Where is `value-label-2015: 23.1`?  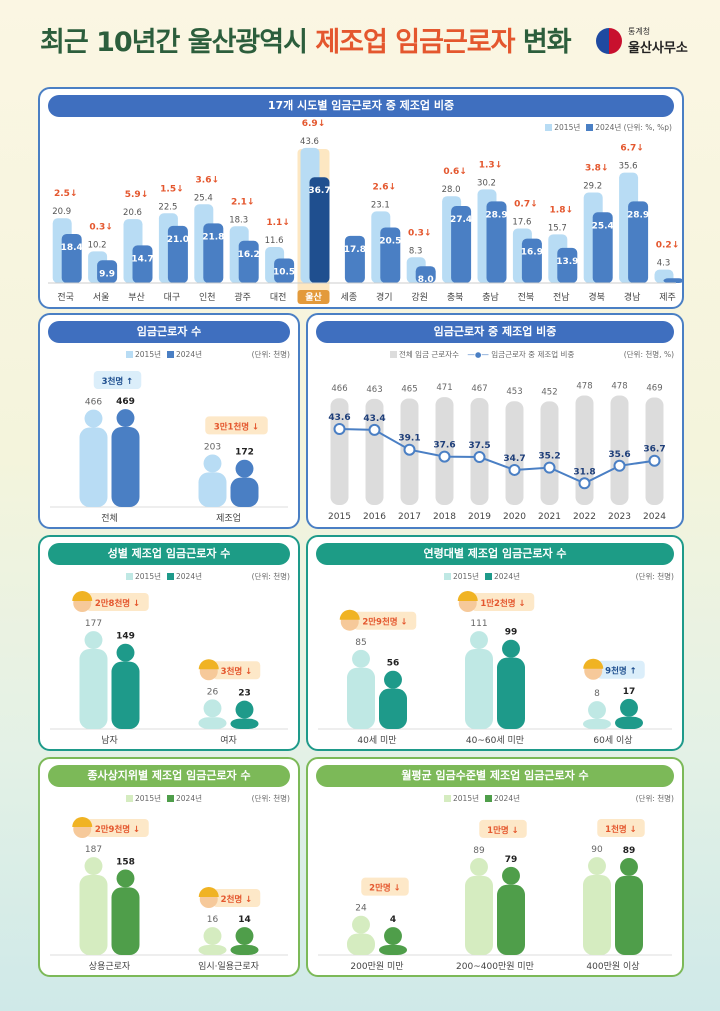 value-label-2015: 23.1 is located at coordinates (380, 205).